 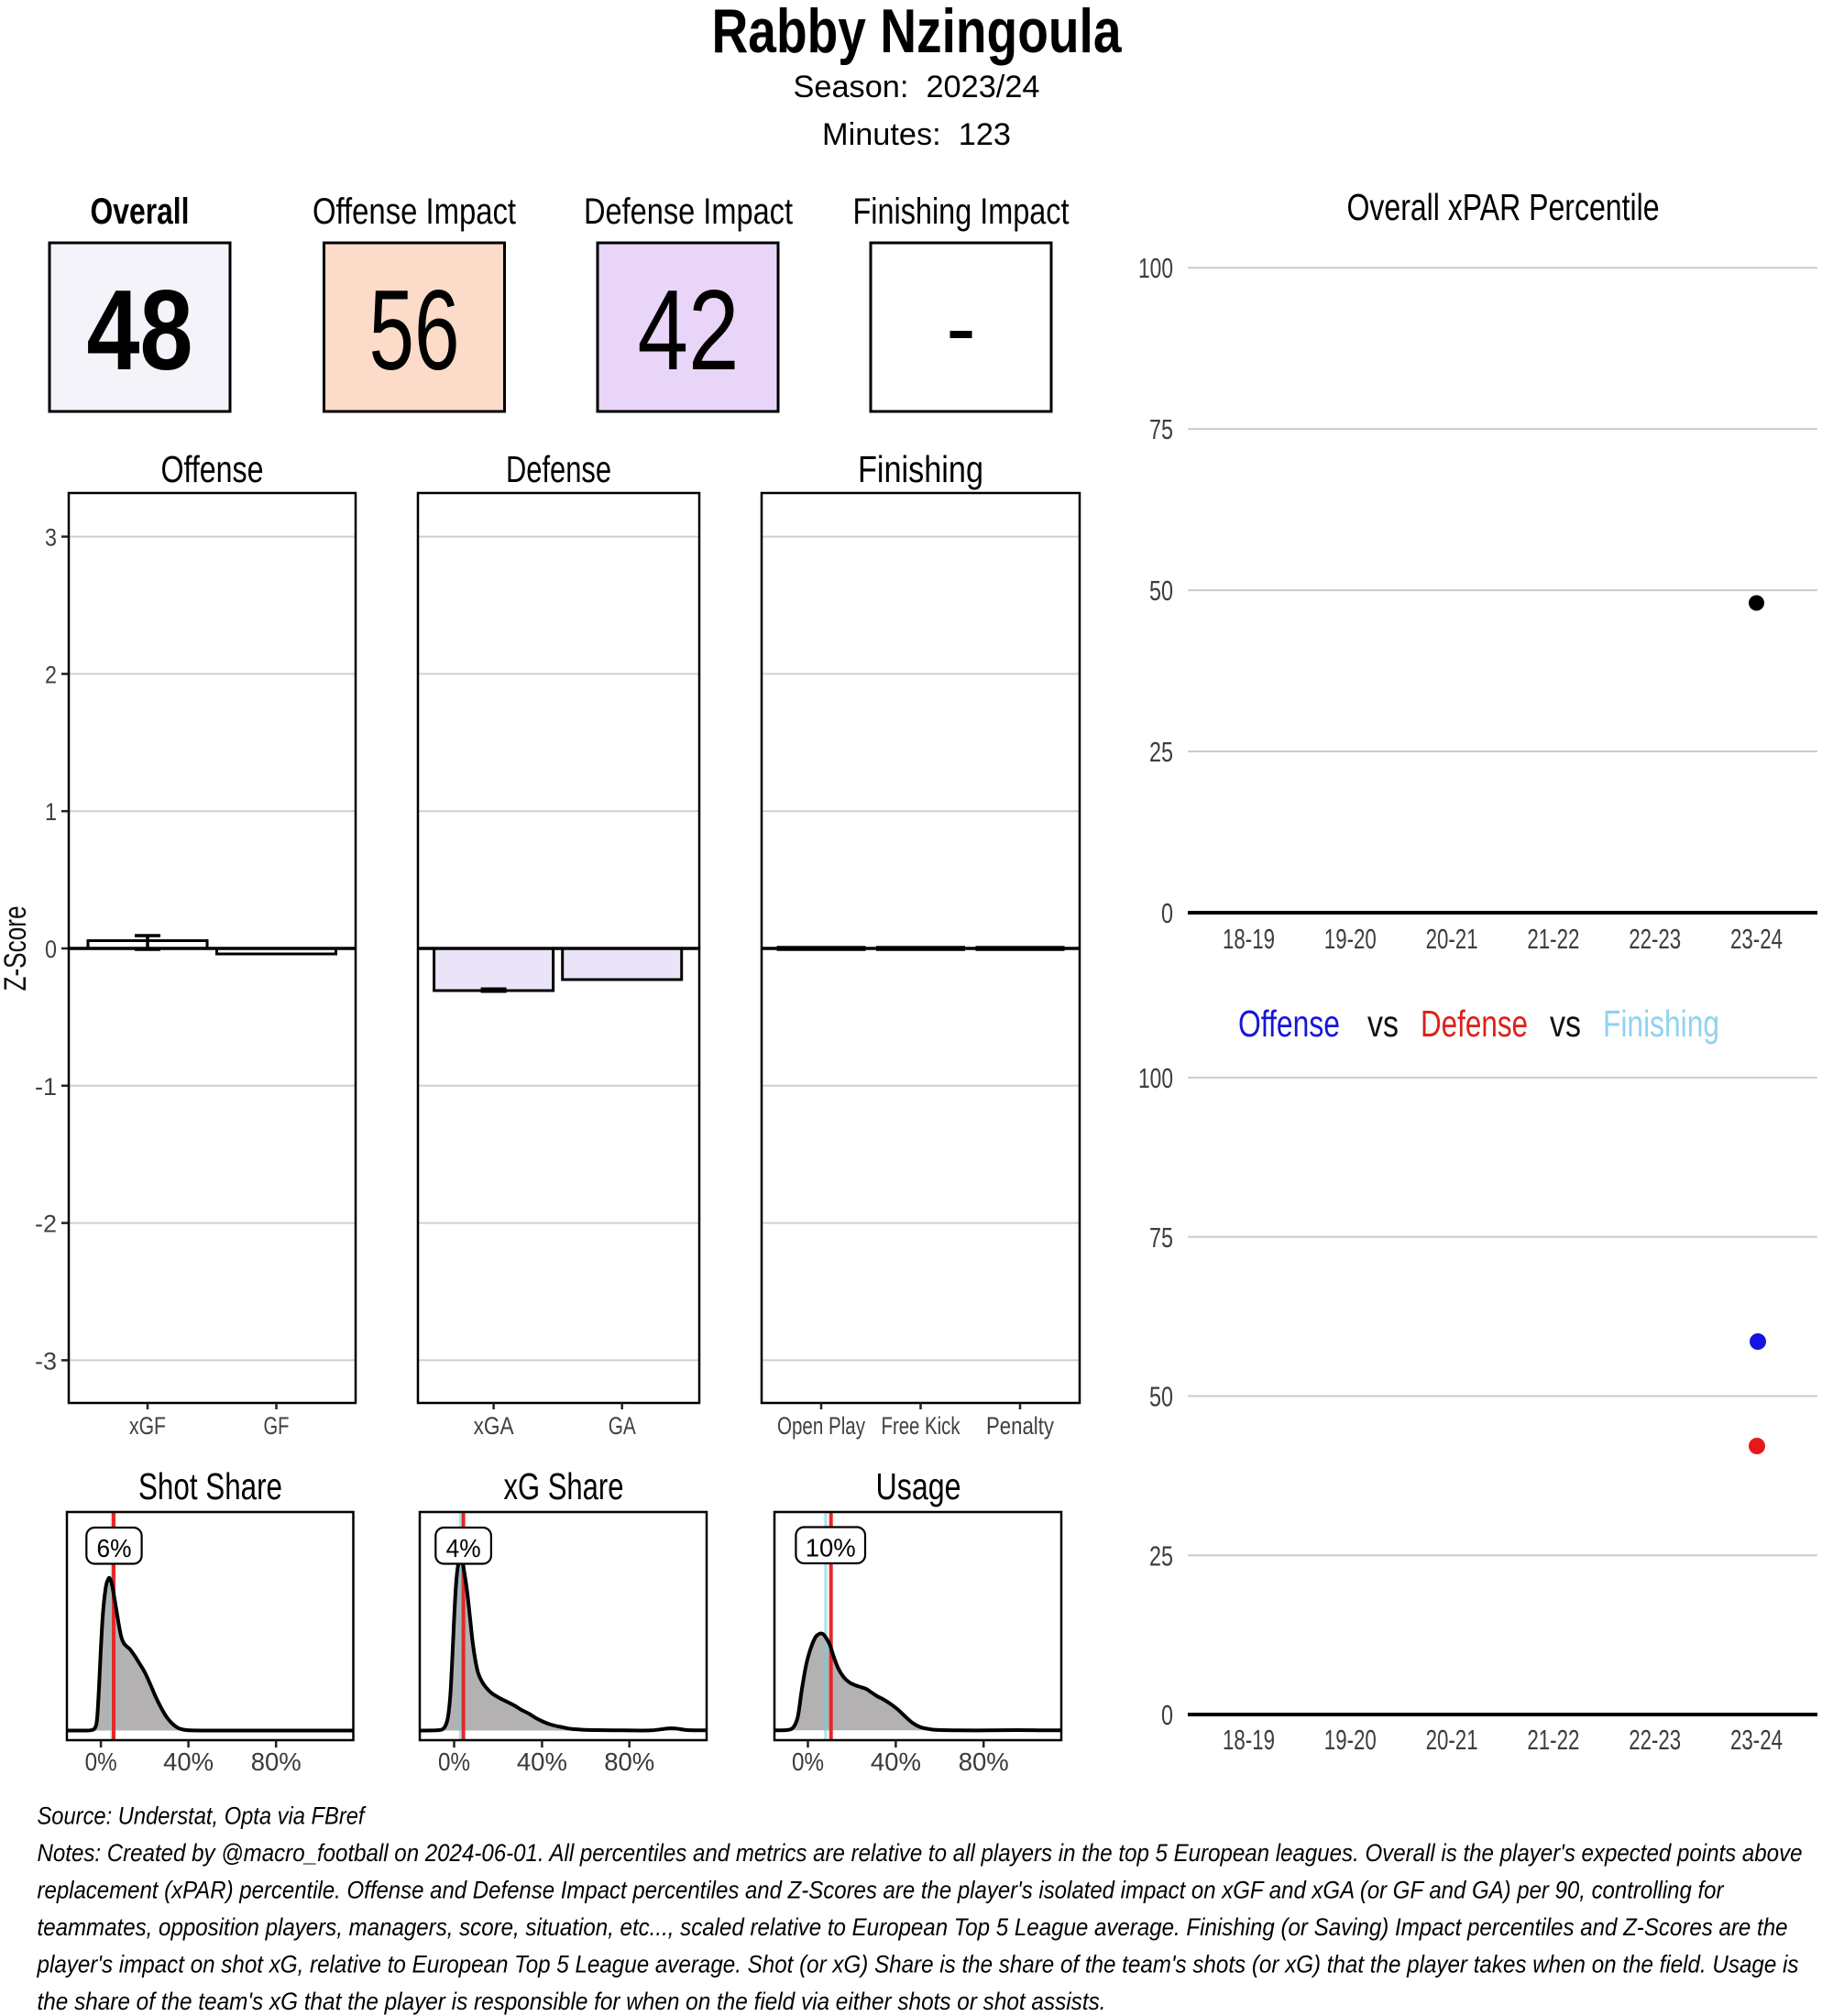 I want to click on svg-text: -2, so click(x=46, y=1224).